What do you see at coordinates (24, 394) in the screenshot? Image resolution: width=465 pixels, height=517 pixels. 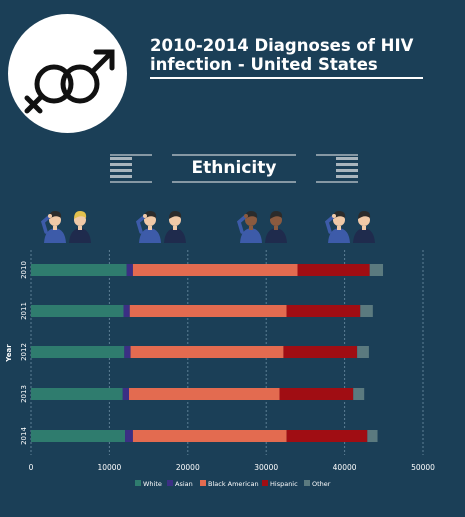 I see `y-tick-label: 2013` at bounding box center [24, 394].